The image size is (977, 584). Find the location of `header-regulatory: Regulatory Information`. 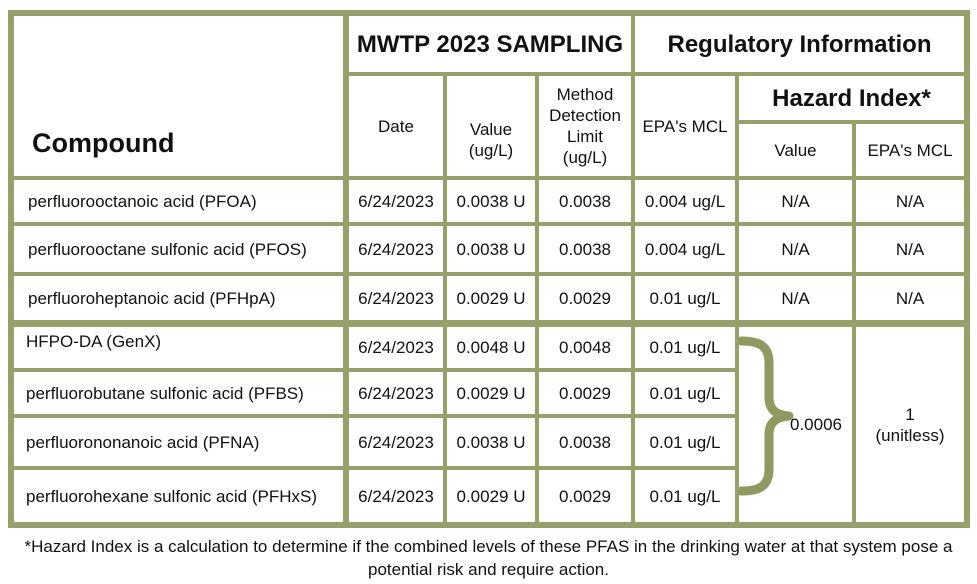

header-regulatory: Regulatory Information is located at coordinates (799, 44).